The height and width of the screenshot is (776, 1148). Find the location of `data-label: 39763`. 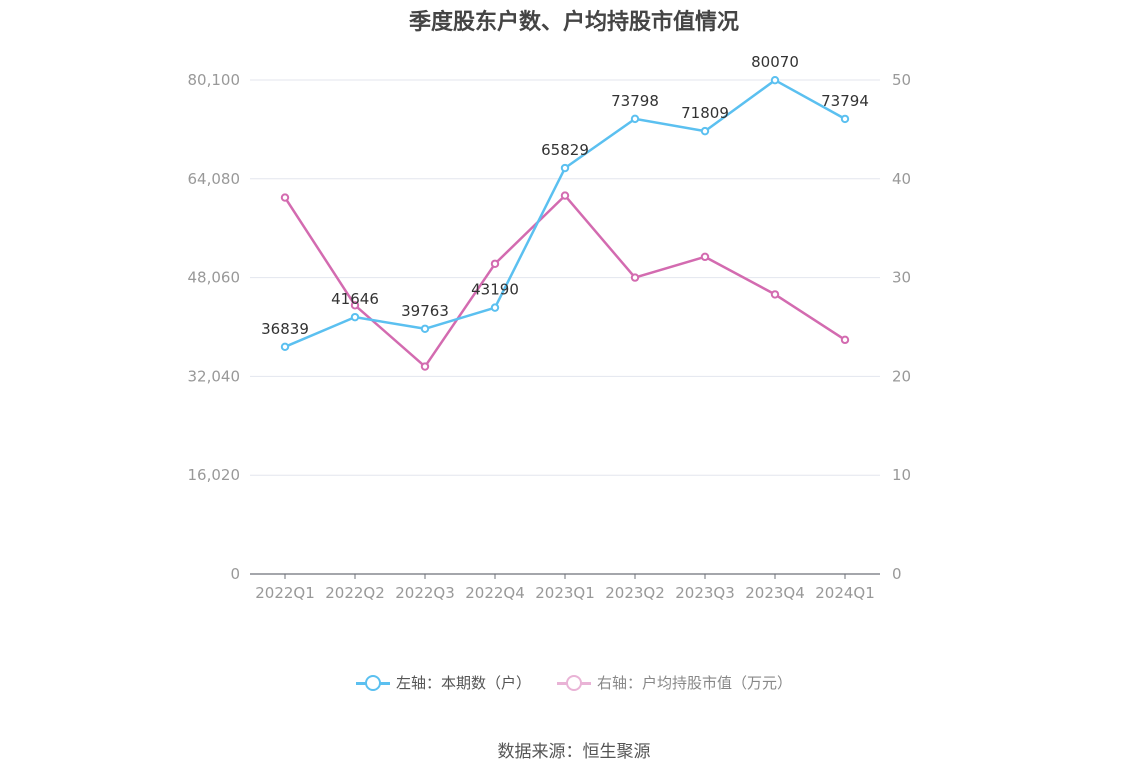

data-label: 39763 is located at coordinates (425, 311).